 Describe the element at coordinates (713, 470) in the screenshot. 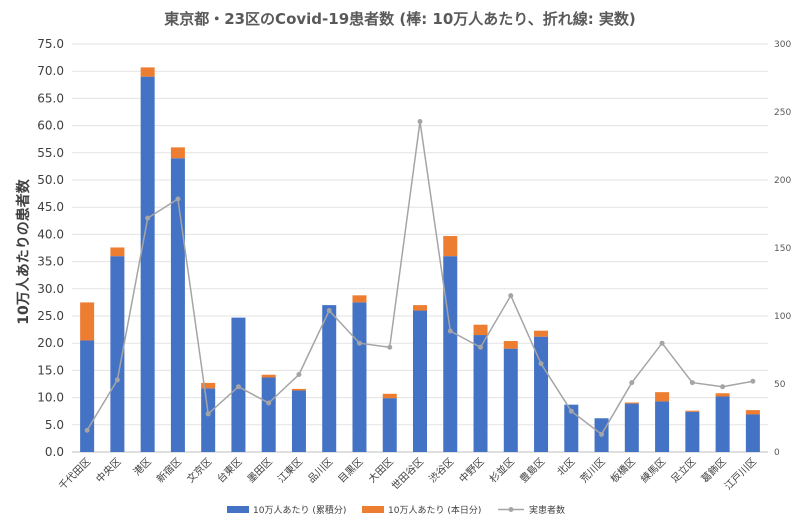

I see `x-tick-label: 葛飾区` at that location.